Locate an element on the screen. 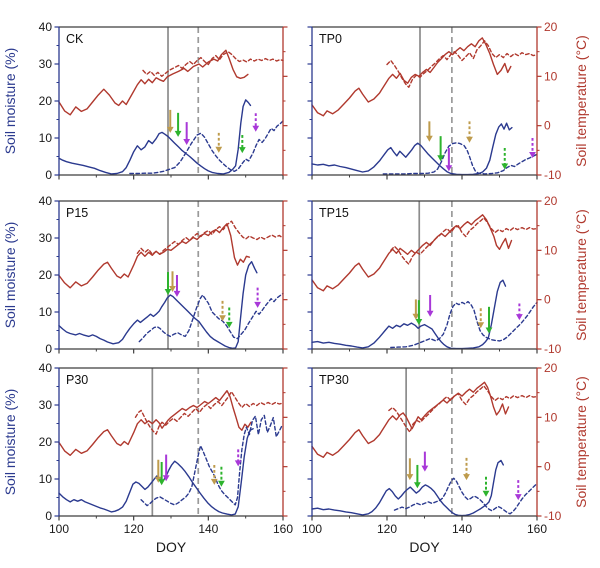 The image size is (600, 568). p30-temperature-solid-line is located at coordinates (155, 423).